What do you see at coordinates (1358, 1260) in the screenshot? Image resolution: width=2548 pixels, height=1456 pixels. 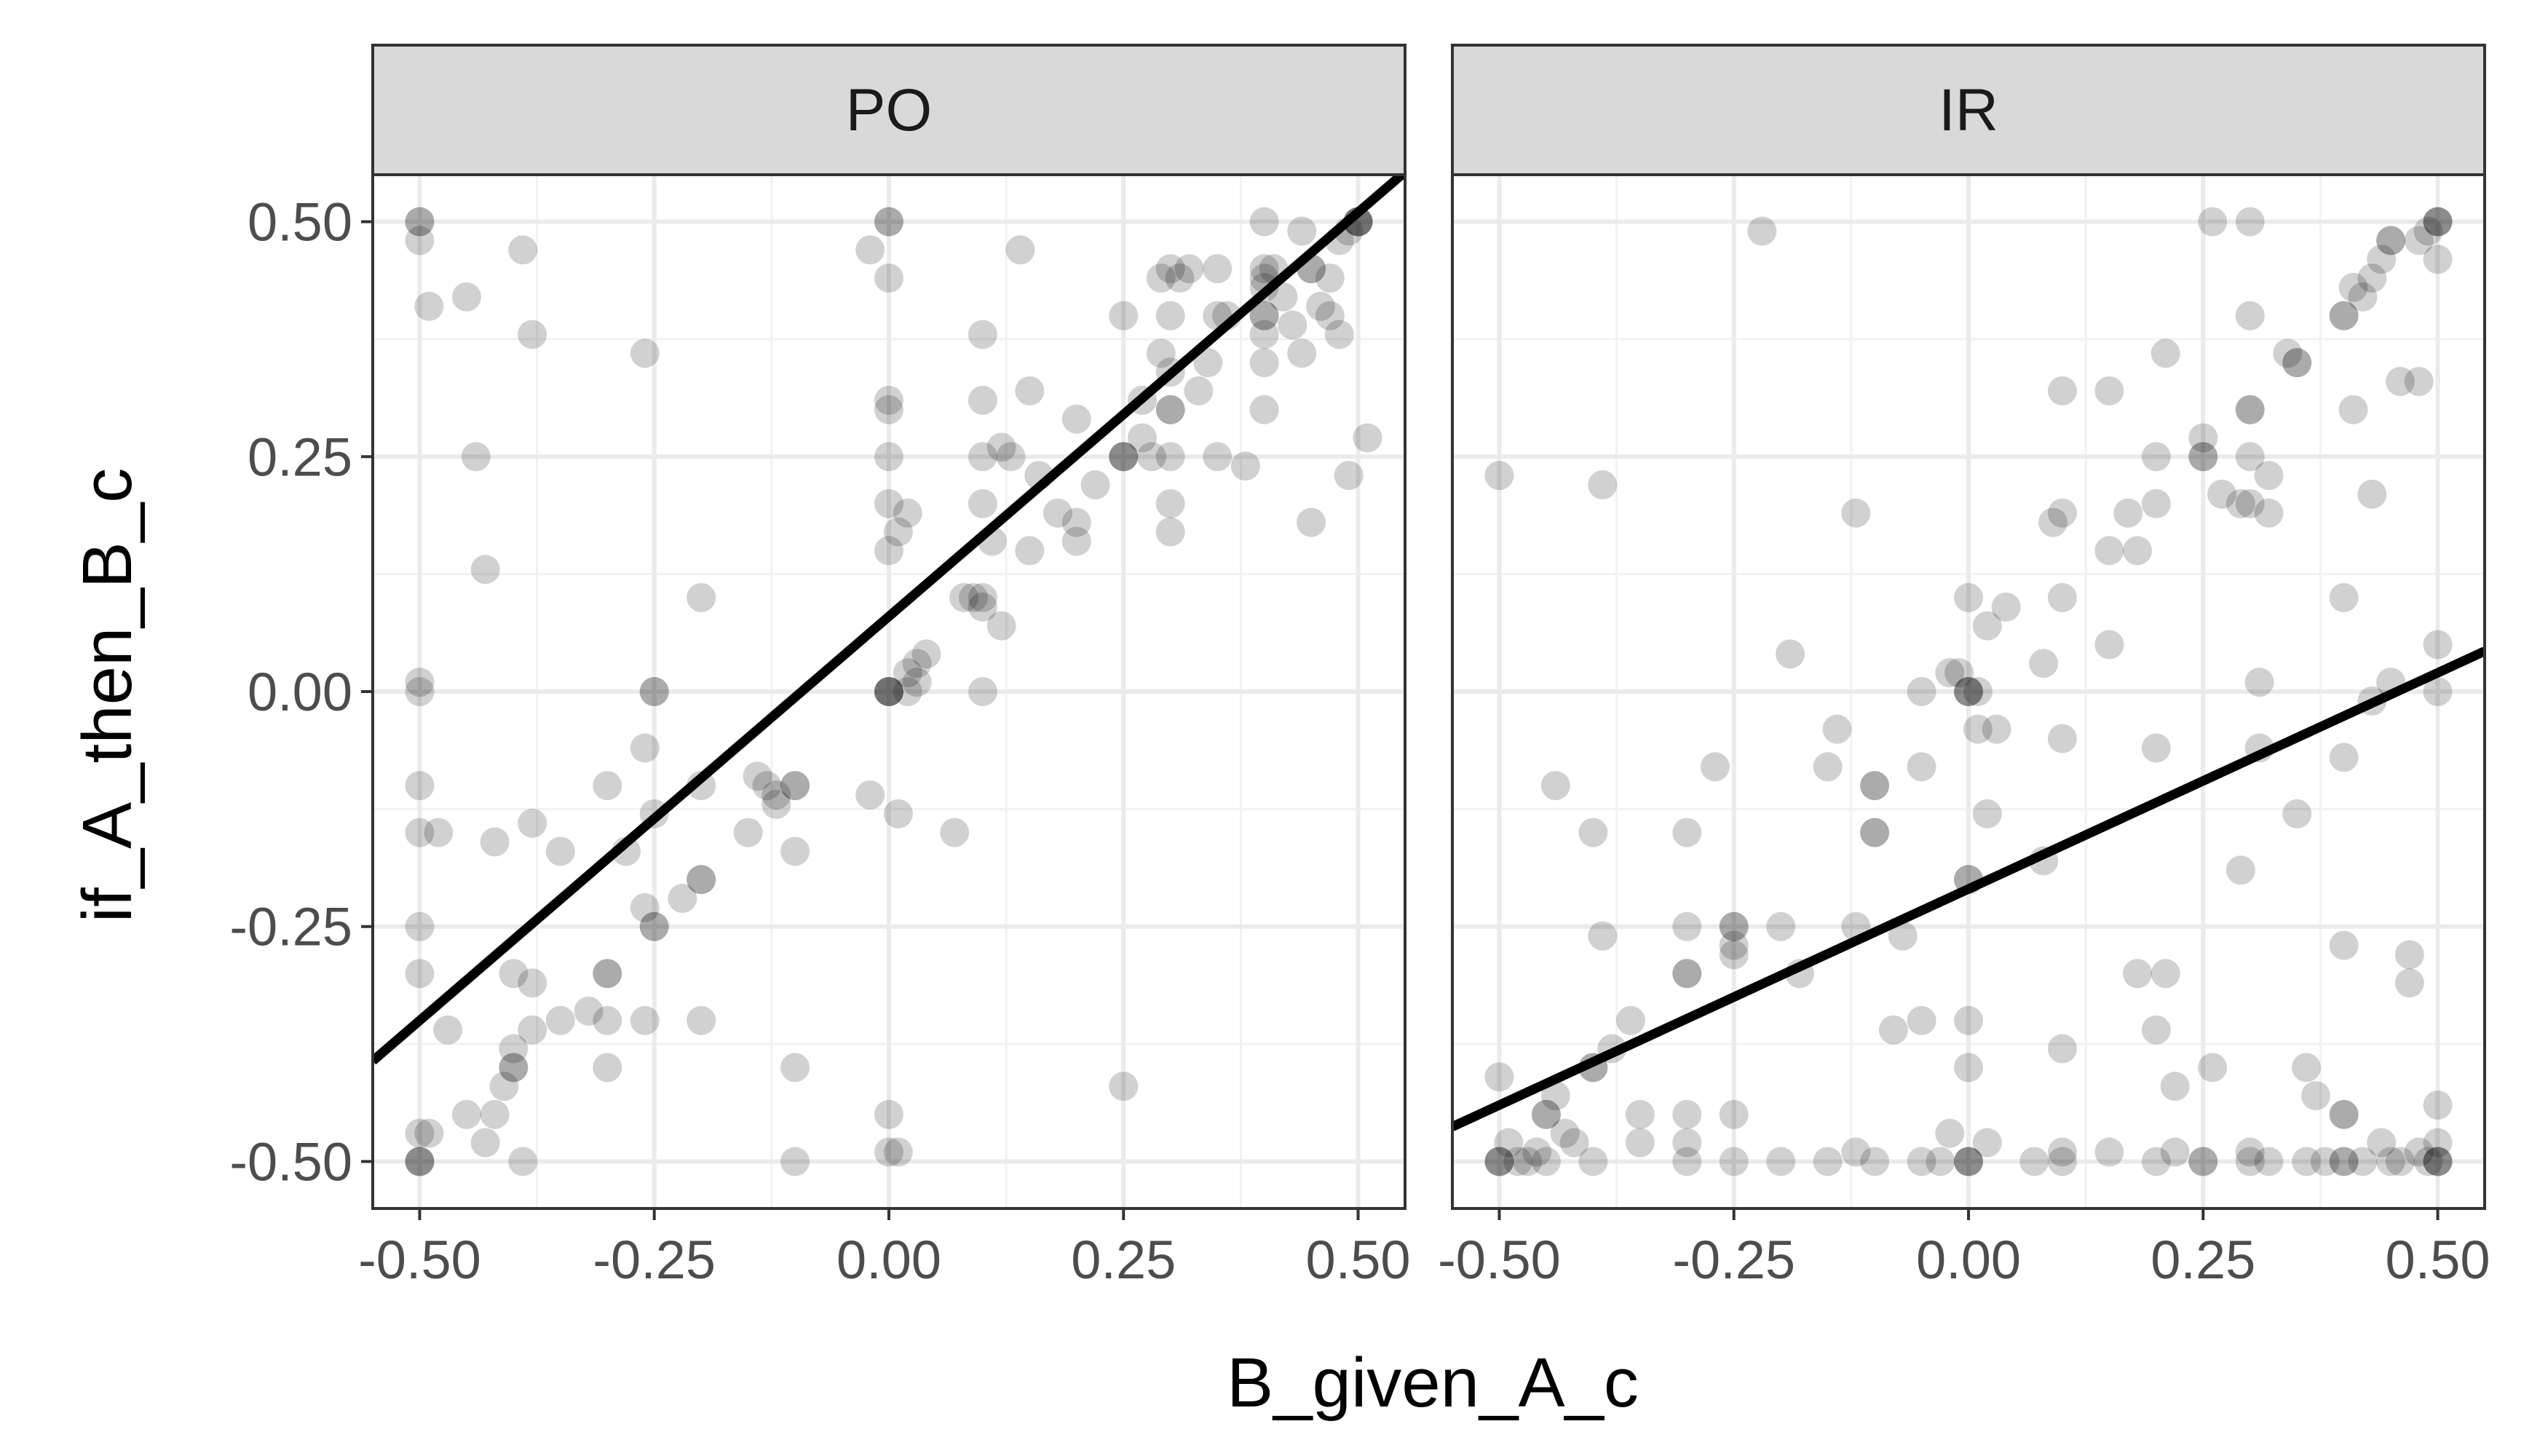 I see `x-tick-label: 0.50` at bounding box center [1358, 1260].